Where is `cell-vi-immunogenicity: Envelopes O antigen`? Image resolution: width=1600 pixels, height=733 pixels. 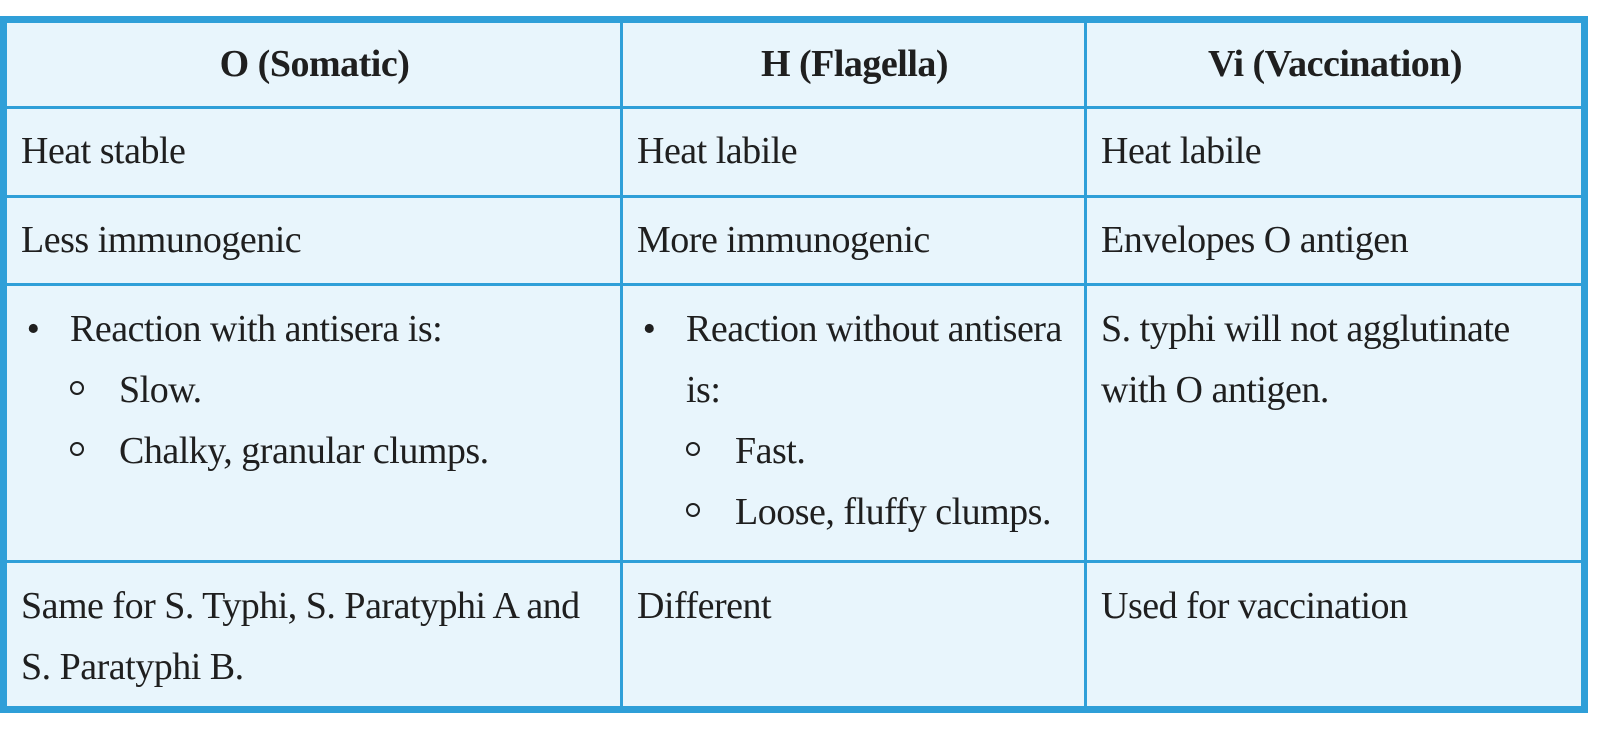 cell-vi-immunogenicity: Envelopes O antigen is located at coordinates (1334, 240).